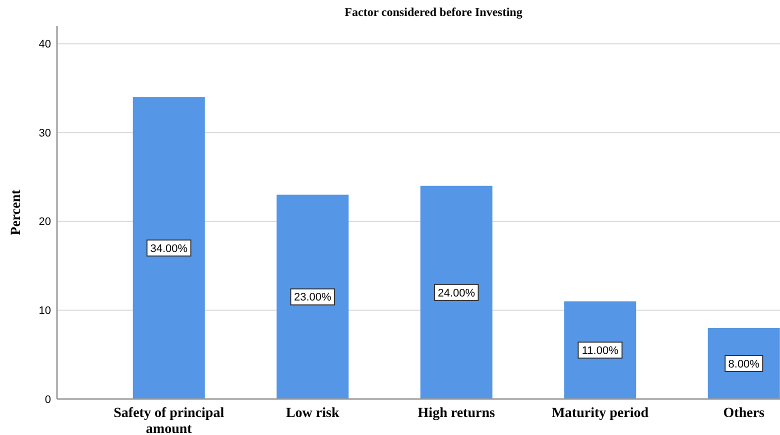 The height and width of the screenshot is (435, 780). Describe the element at coordinates (744, 413) in the screenshot. I see `x-tick-label: Others` at that location.